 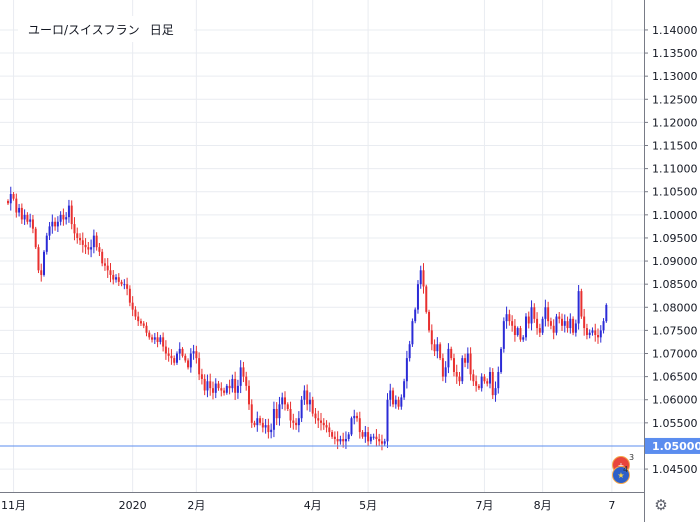 What do you see at coordinates (675, 53) in the screenshot?
I see `y-tick-label: 1.13500` at bounding box center [675, 53].